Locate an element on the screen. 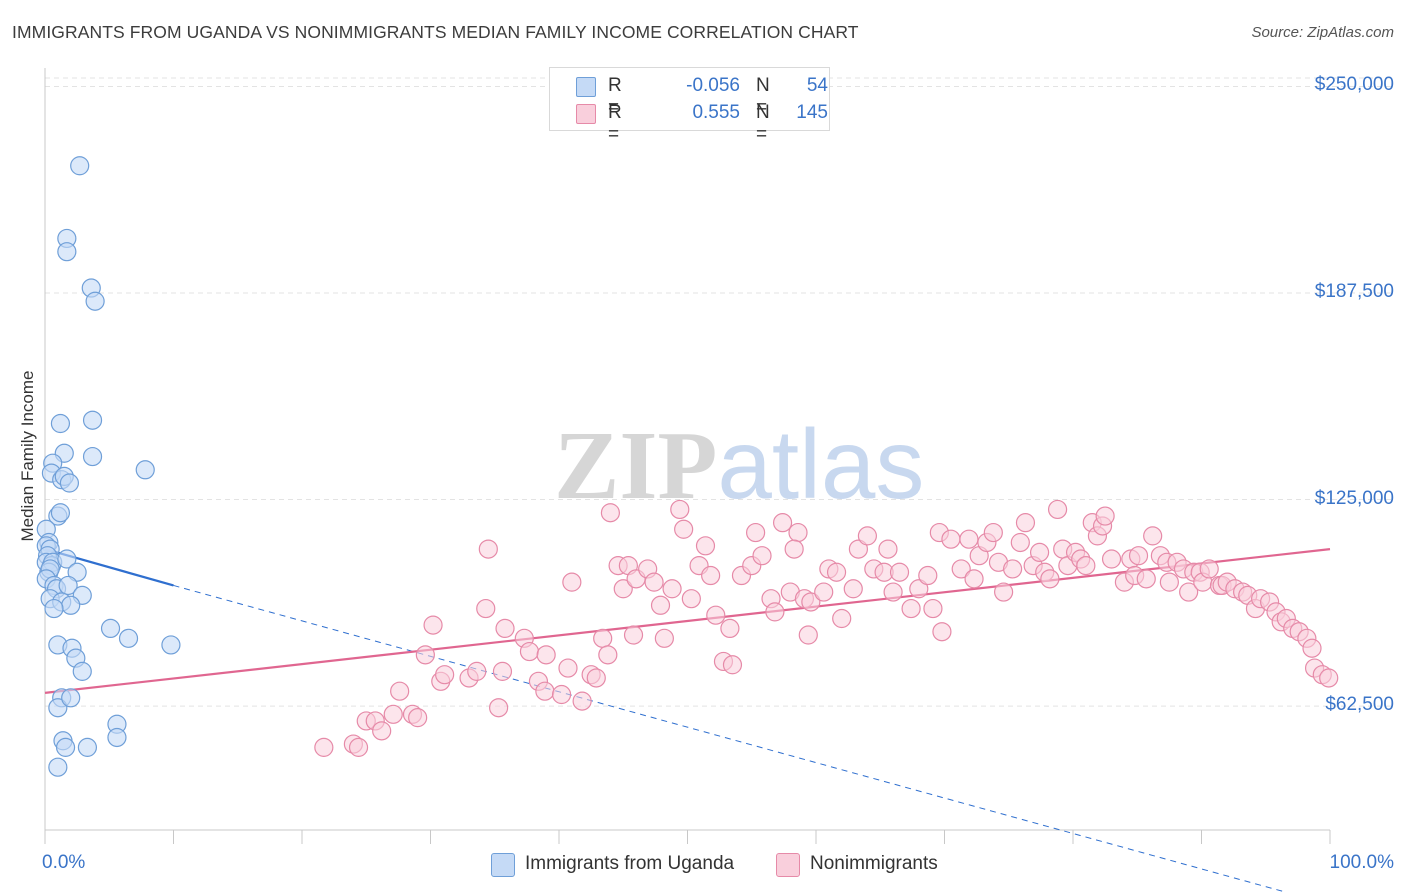  y-tick-label: $62,500 is located at coordinates (1359, 705).